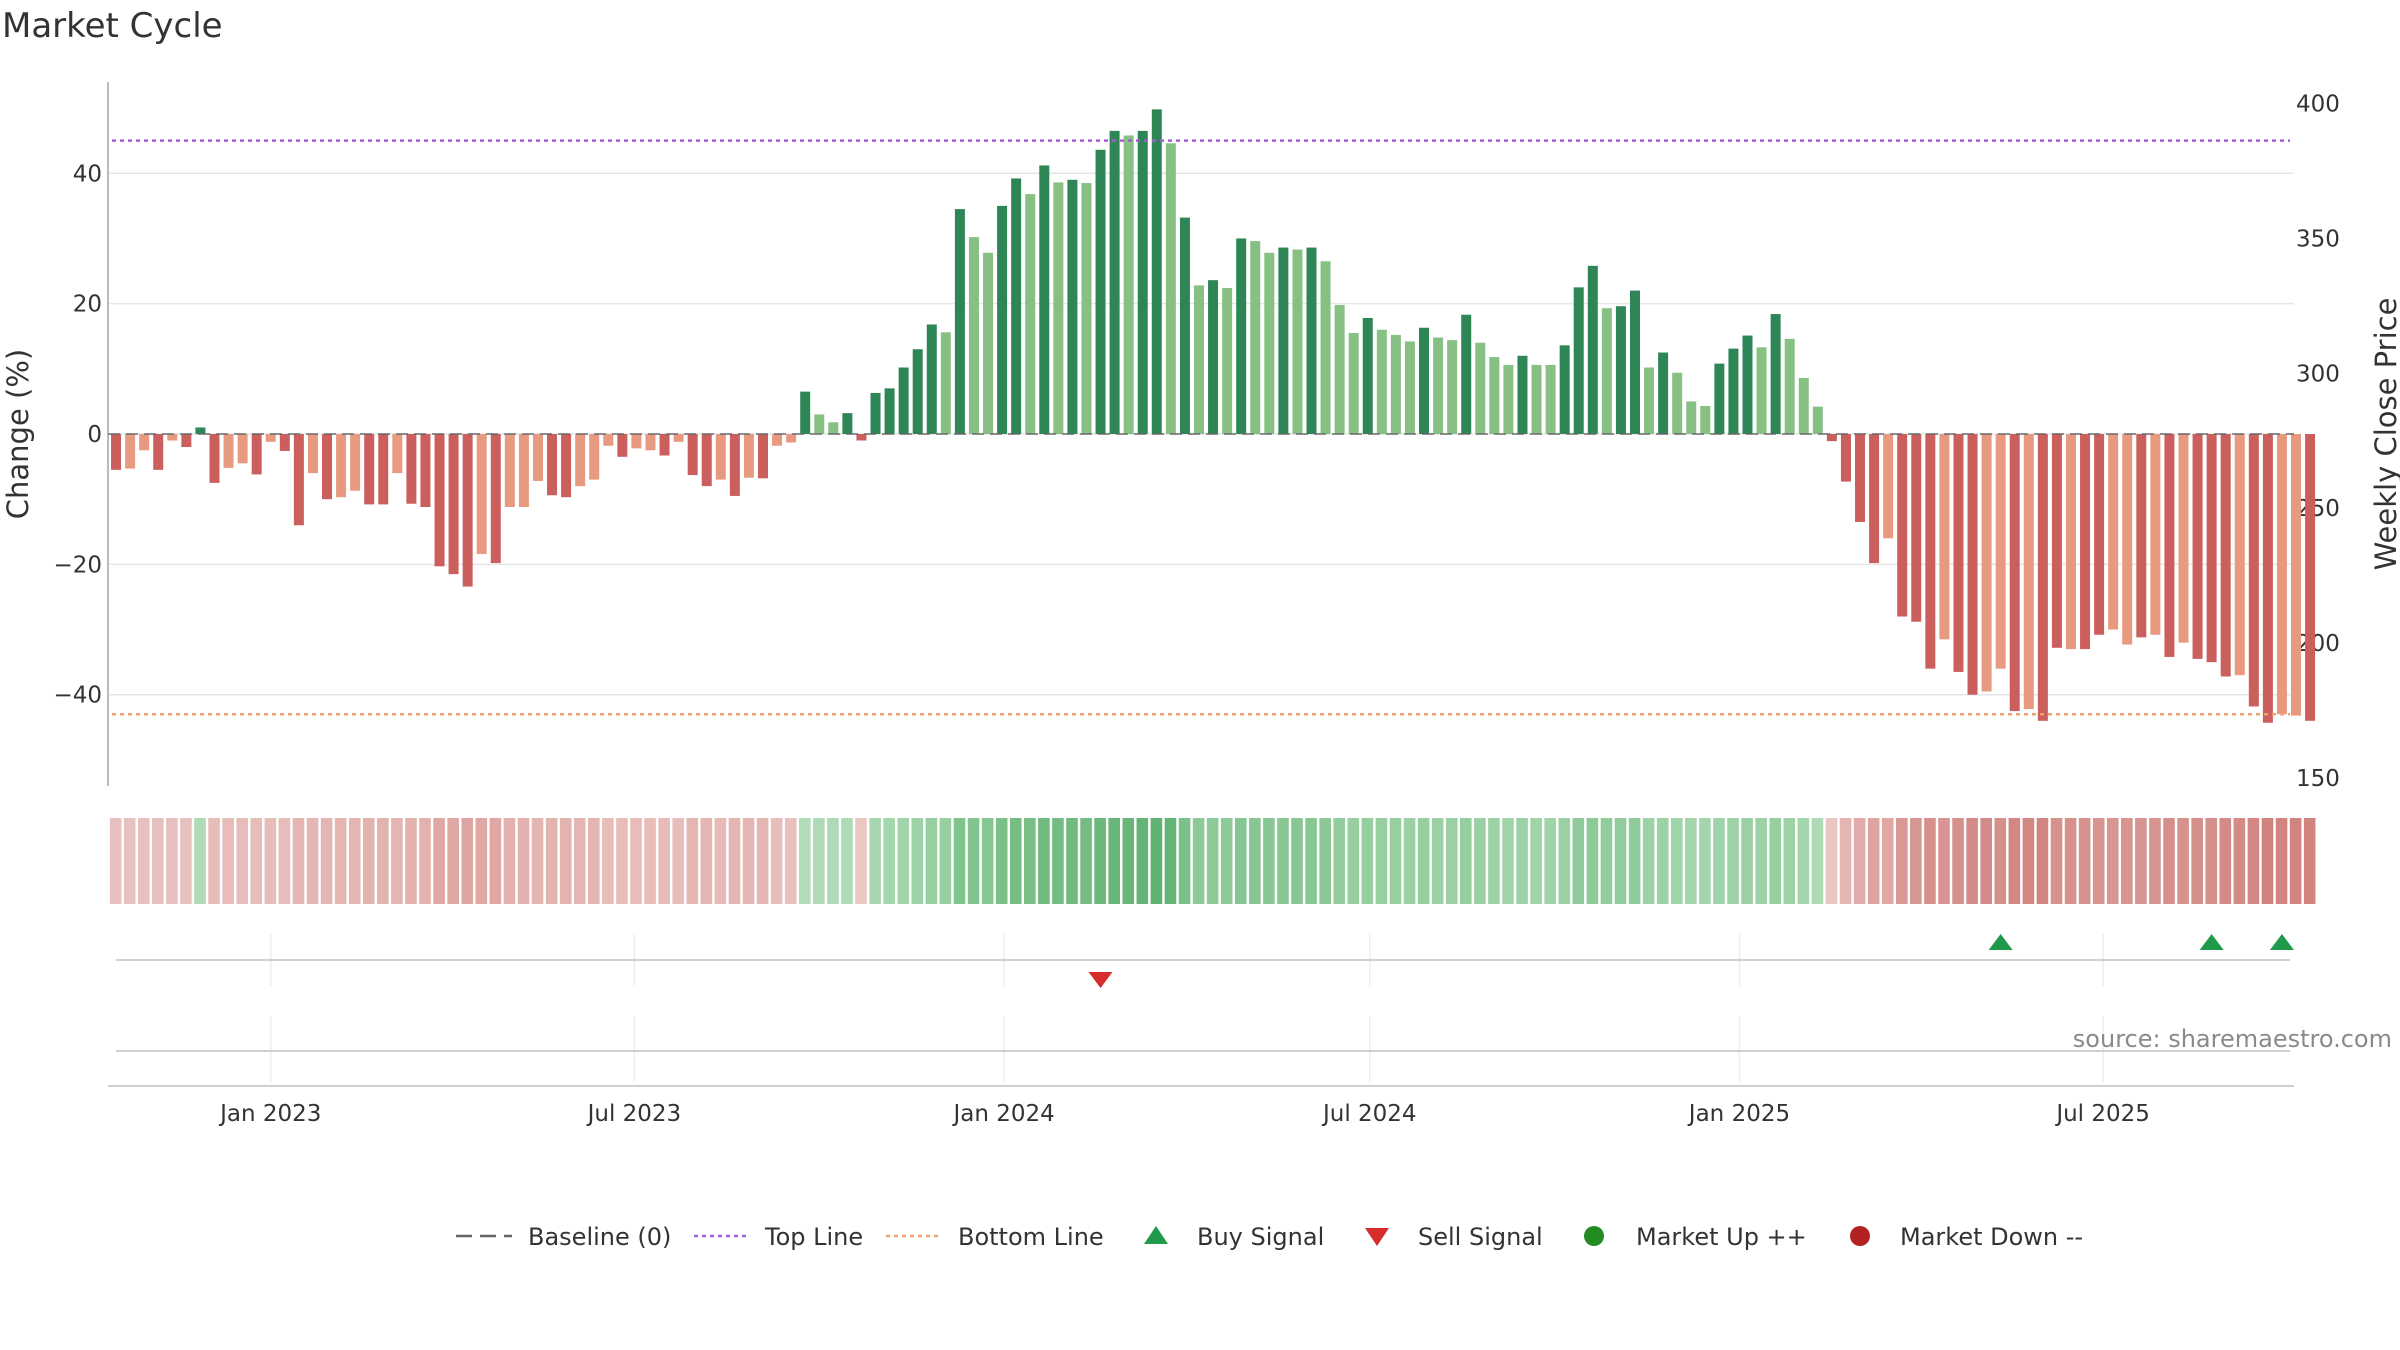  Describe the element at coordinates (77, 565) in the screenshot. I see `y-tick-label: −20` at that location.